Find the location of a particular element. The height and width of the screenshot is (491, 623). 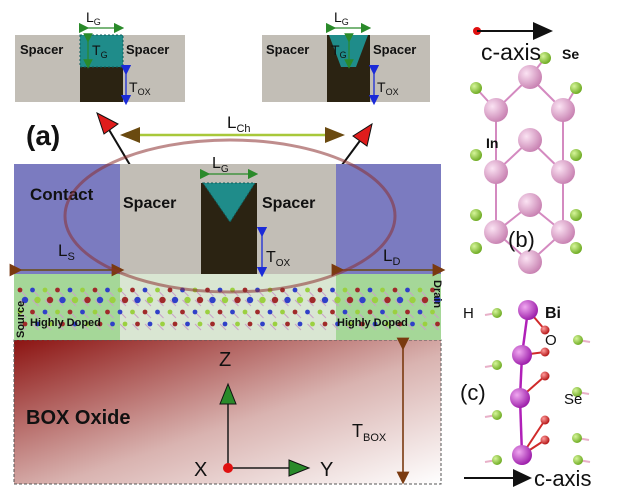

gate-metal is located at coordinates (229, 202).